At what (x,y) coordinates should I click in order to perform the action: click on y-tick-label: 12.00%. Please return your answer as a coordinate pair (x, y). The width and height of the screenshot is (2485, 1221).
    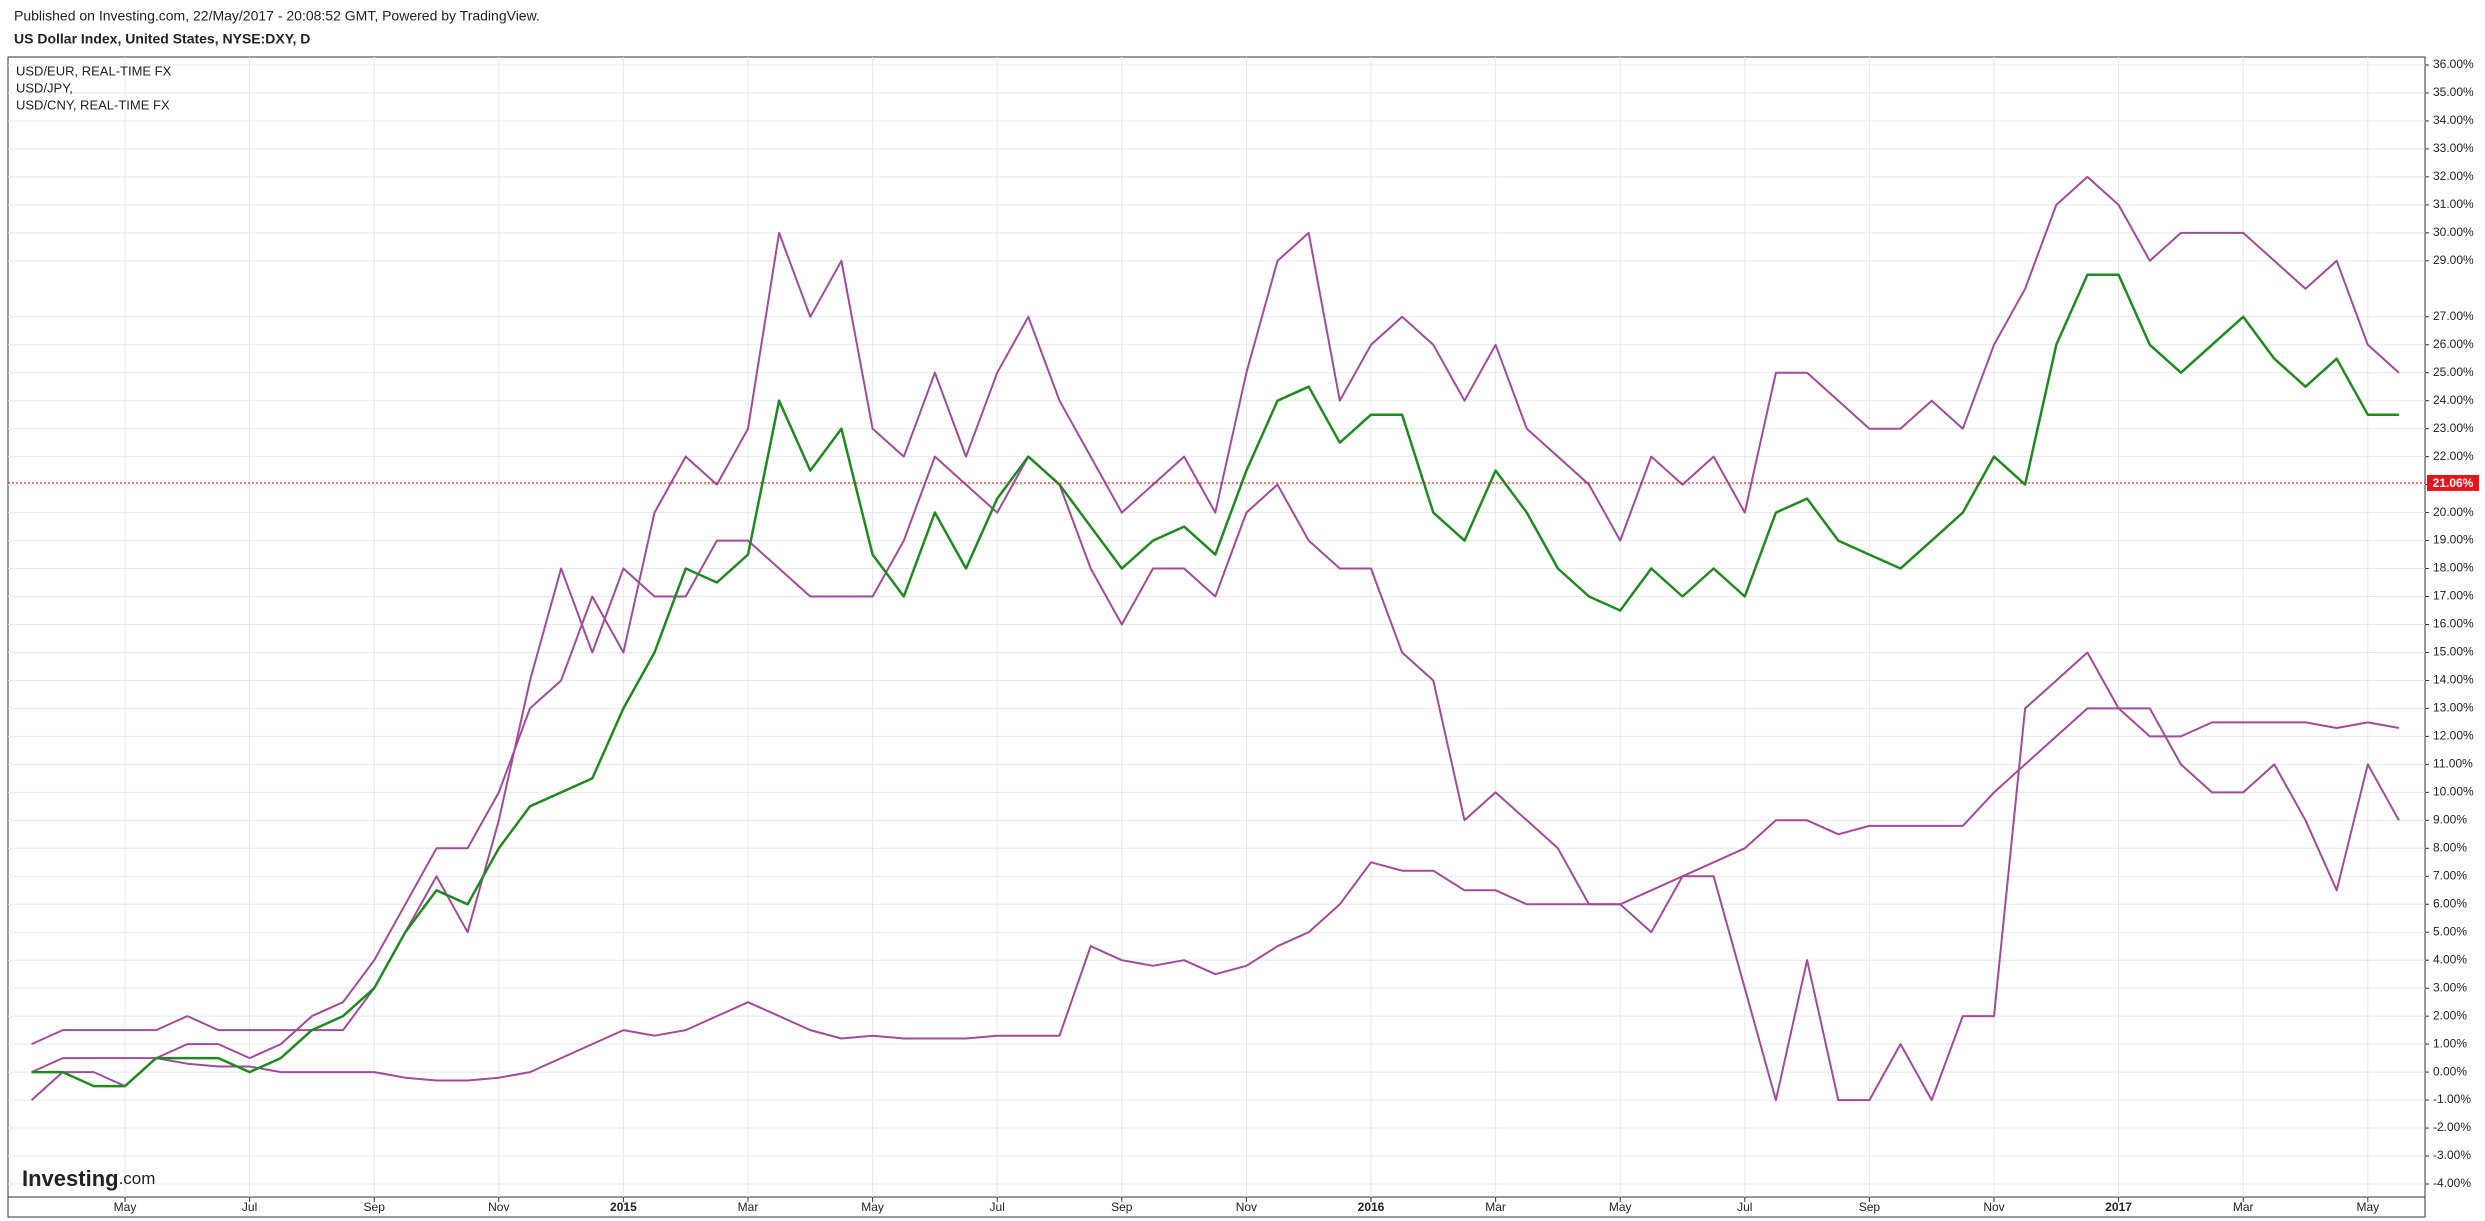
    Looking at the image, I should click on (2453, 736).